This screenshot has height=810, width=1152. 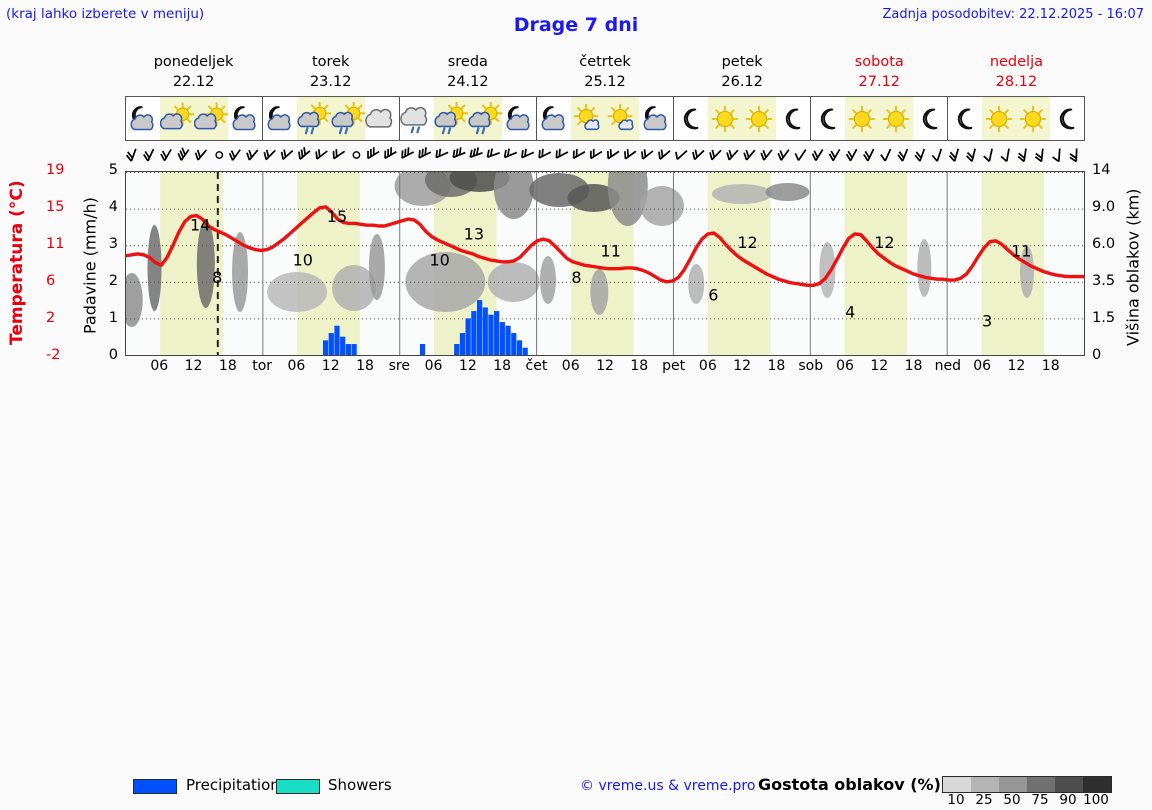 I want to click on x-label-1: 12, so click(x=194, y=366).